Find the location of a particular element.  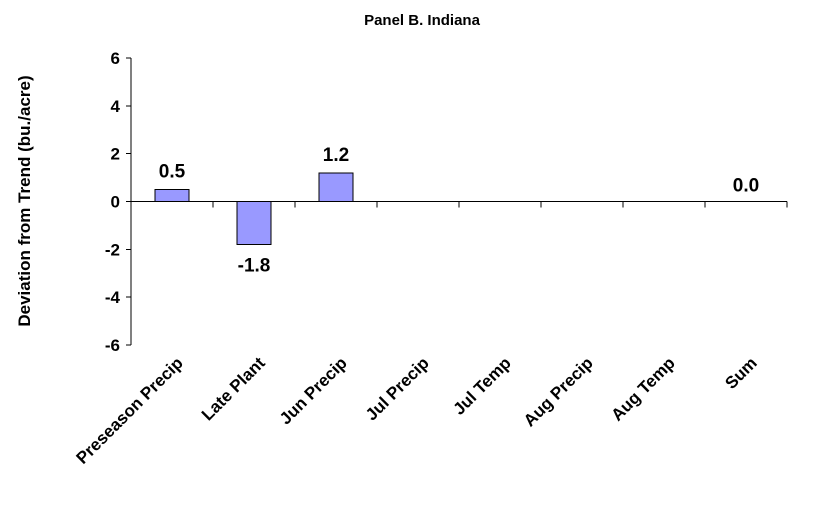

y-tick-label: -4 is located at coordinates (113, 297).